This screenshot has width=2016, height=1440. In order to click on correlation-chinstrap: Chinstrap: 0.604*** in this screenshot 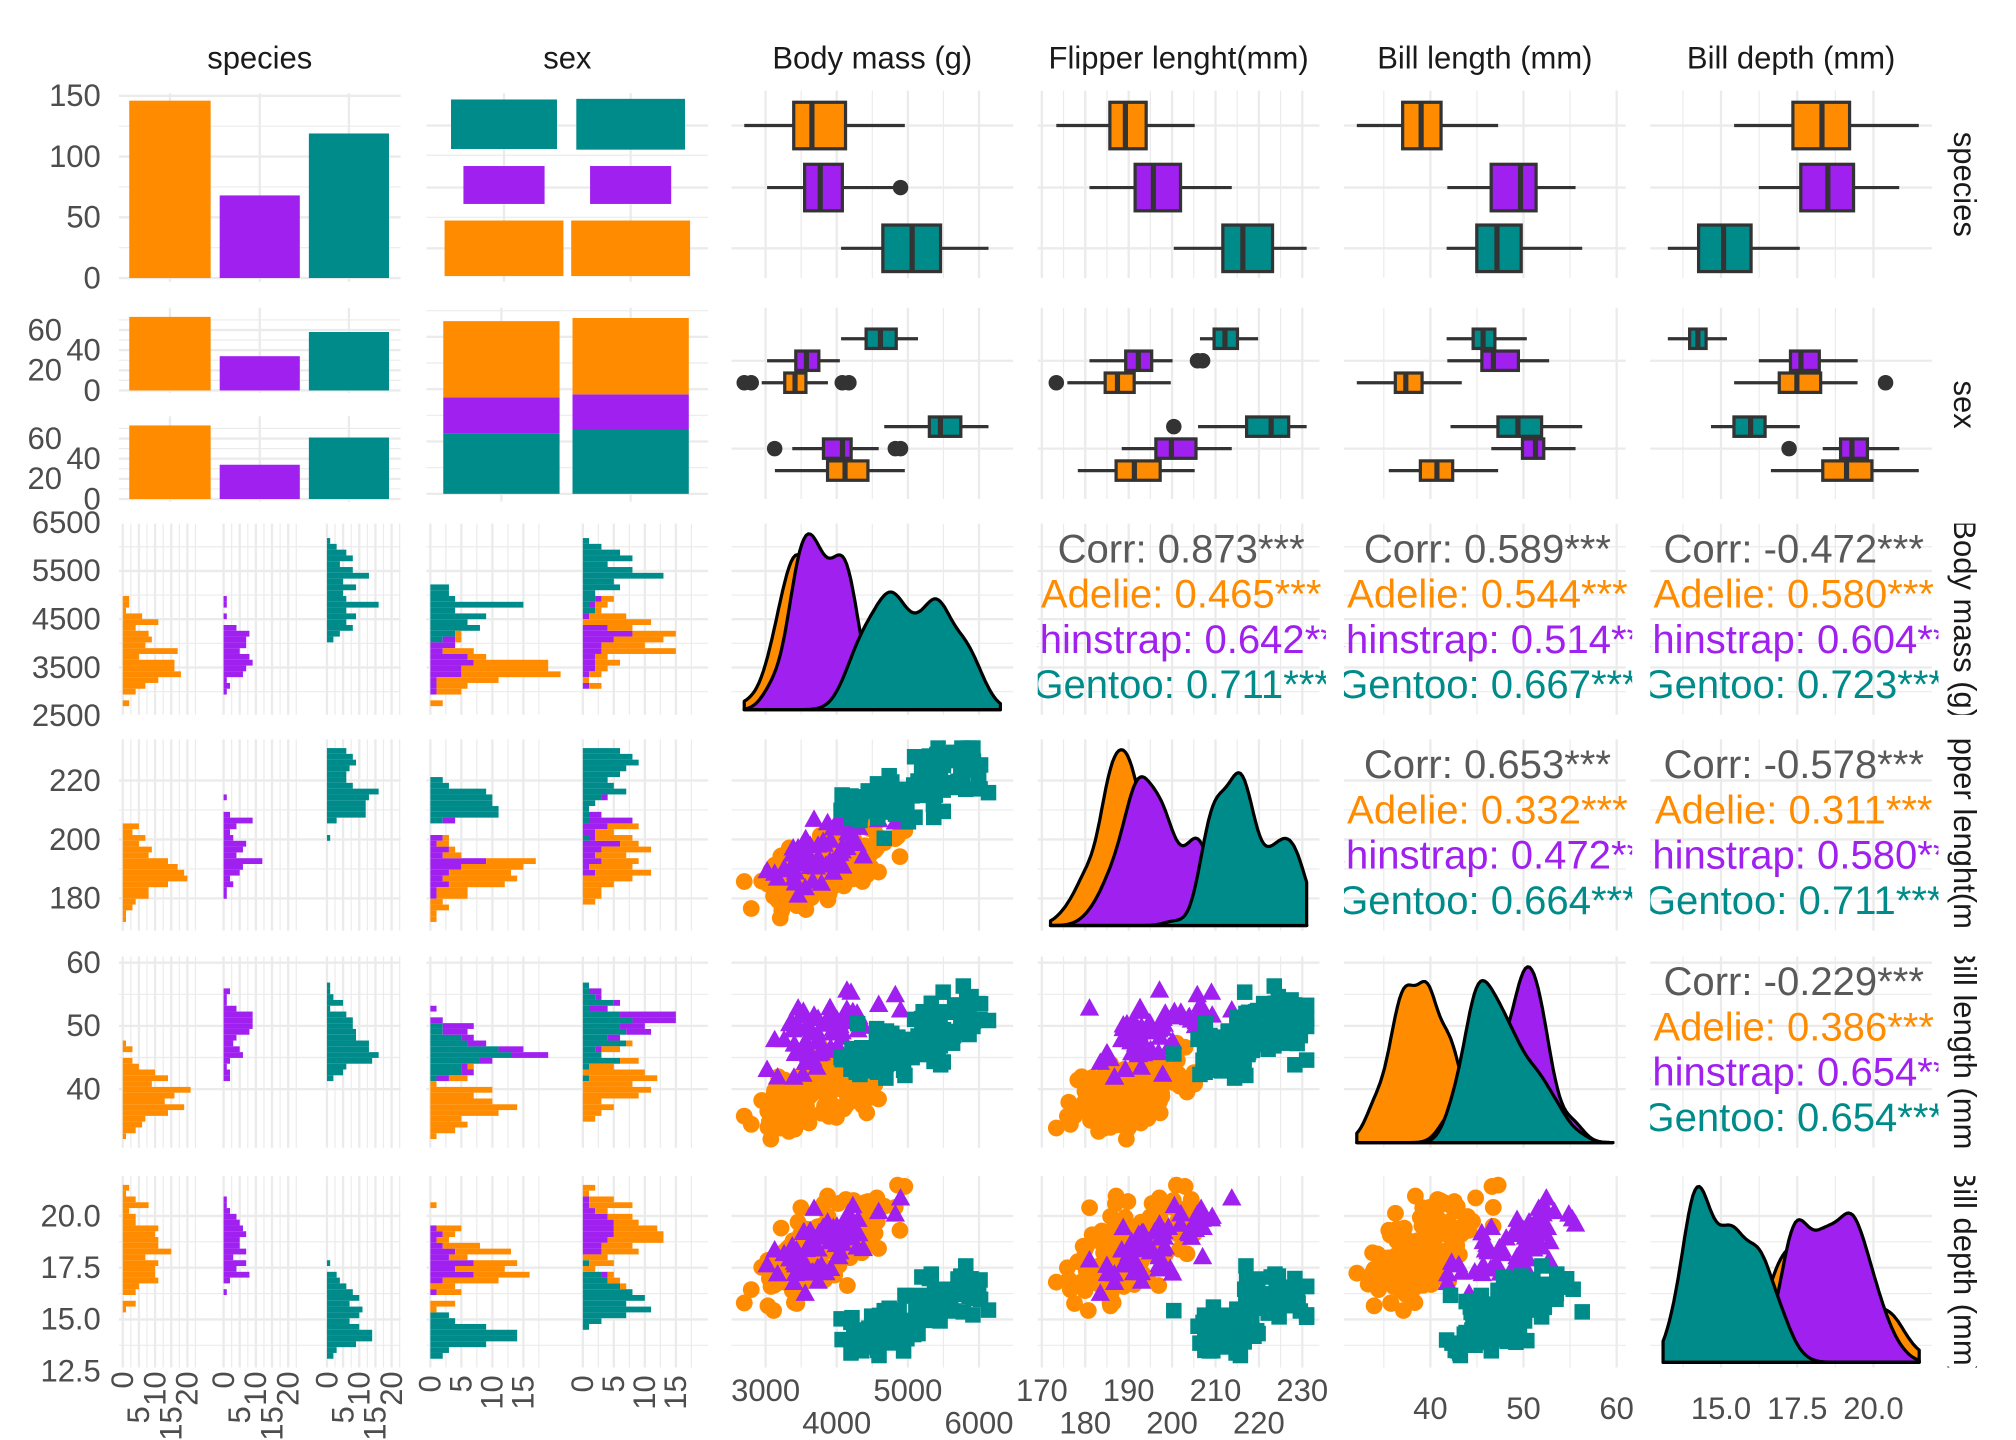, I will do `click(1793, 640)`.